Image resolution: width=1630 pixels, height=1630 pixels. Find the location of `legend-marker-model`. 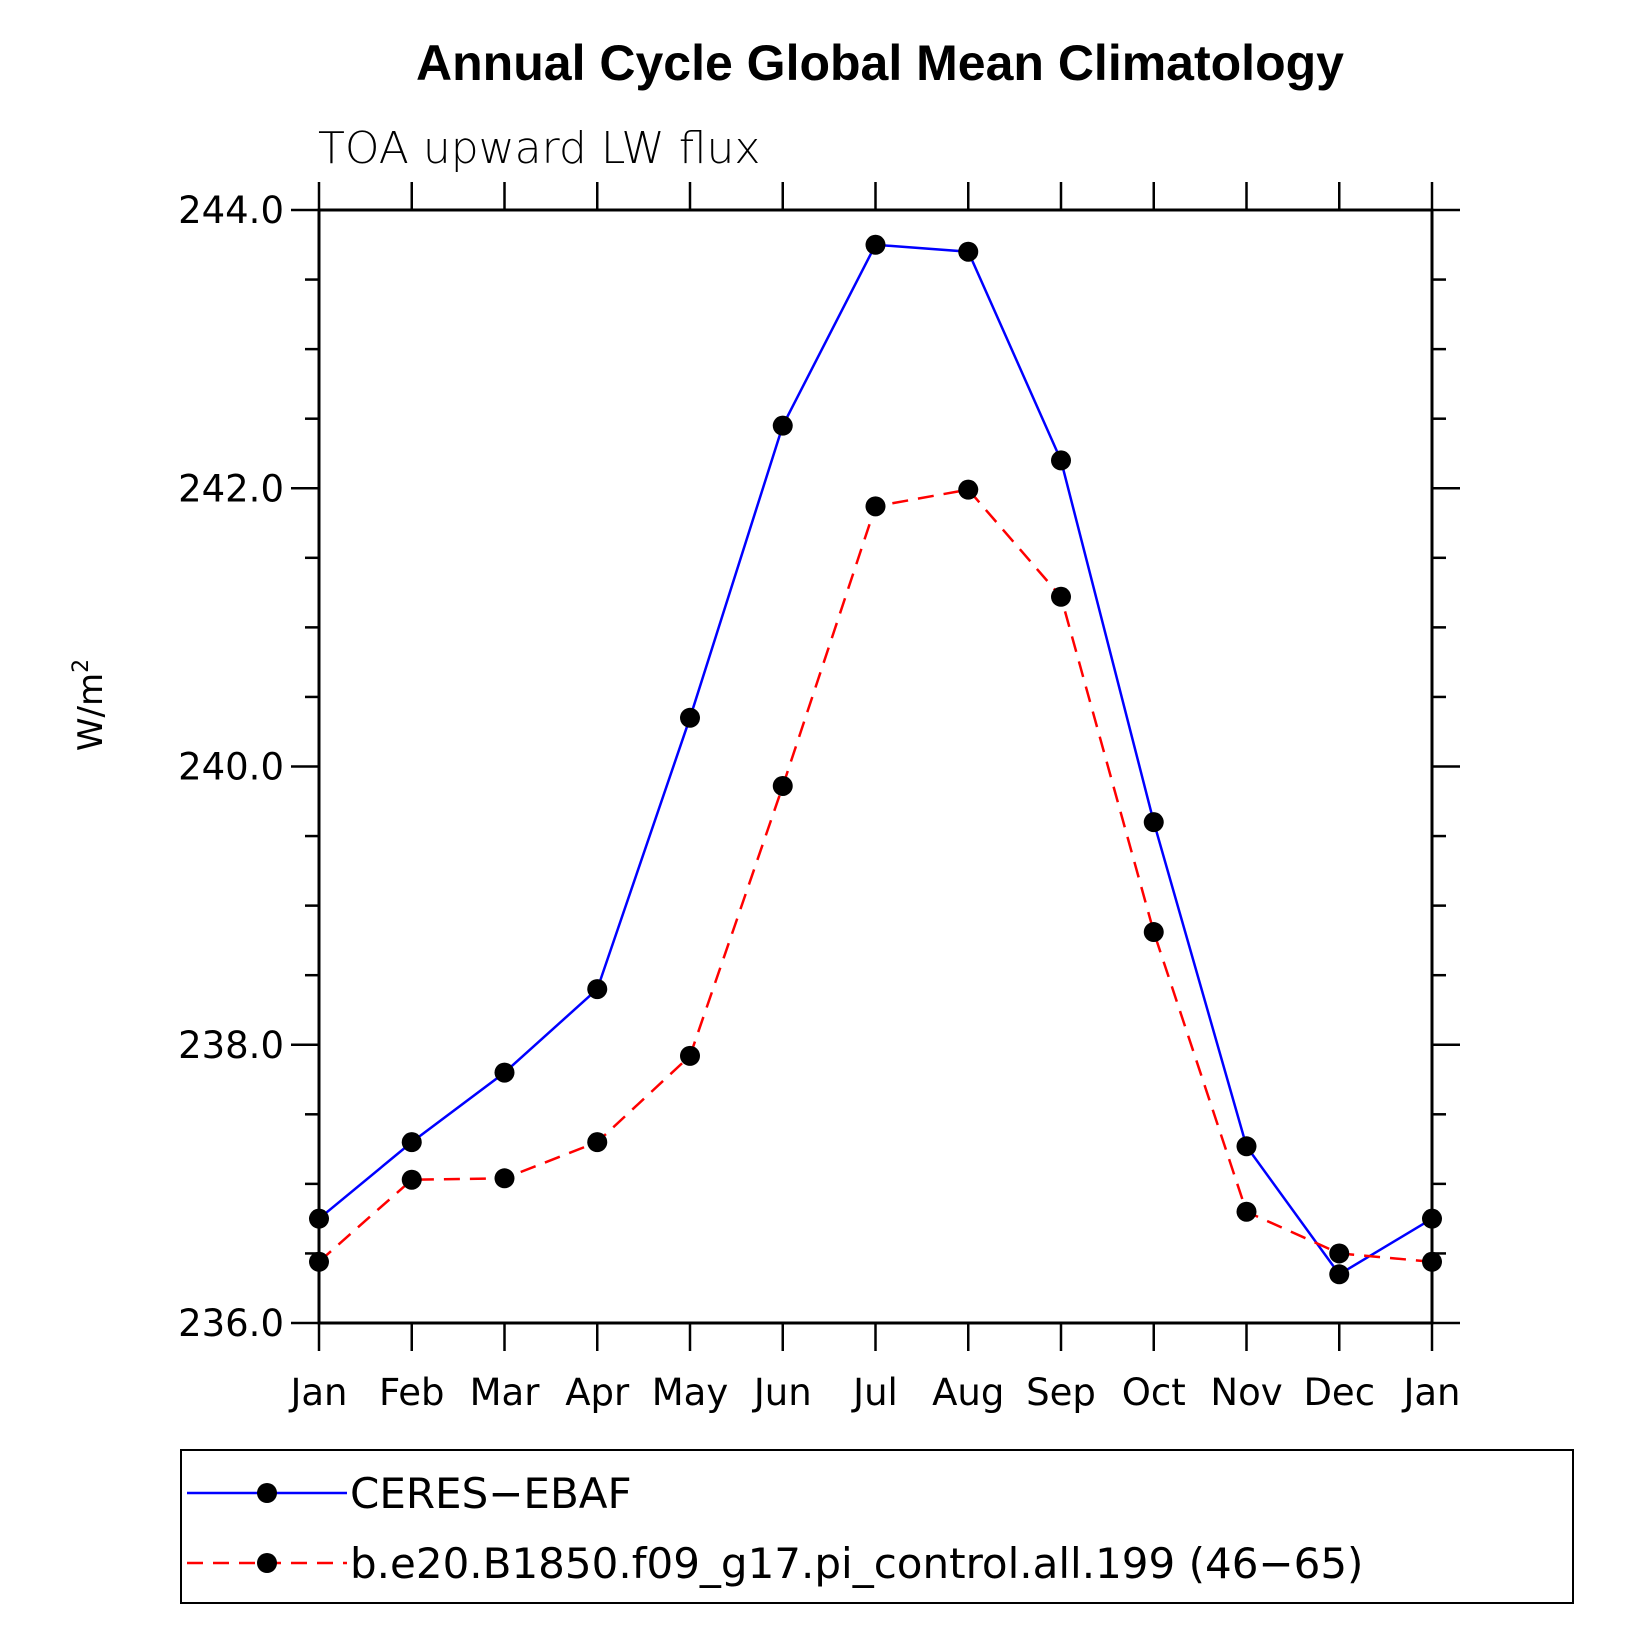

legend-marker-model is located at coordinates (267, 1563).